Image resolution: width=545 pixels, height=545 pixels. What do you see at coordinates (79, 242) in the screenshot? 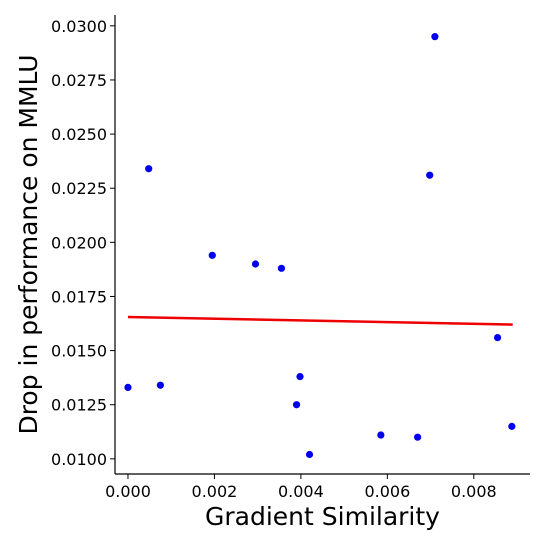
I see `y-tick-label: 0.0200` at bounding box center [79, 242].